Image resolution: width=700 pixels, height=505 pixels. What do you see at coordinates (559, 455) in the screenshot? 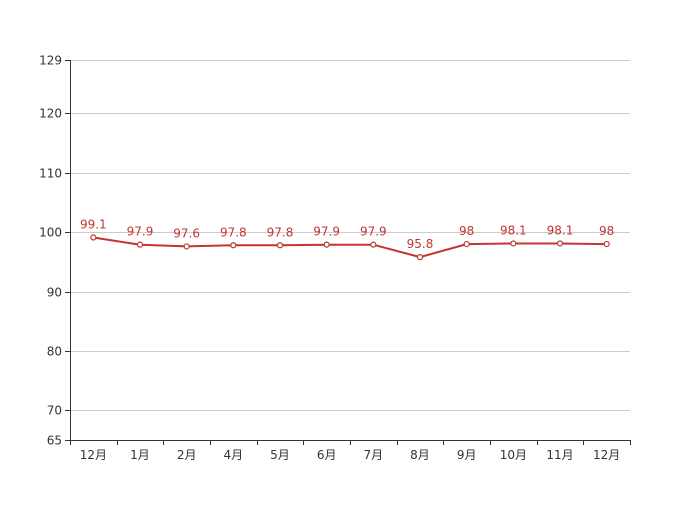
I see `x-tick-label: 11月` at bounding box center [559, 455].